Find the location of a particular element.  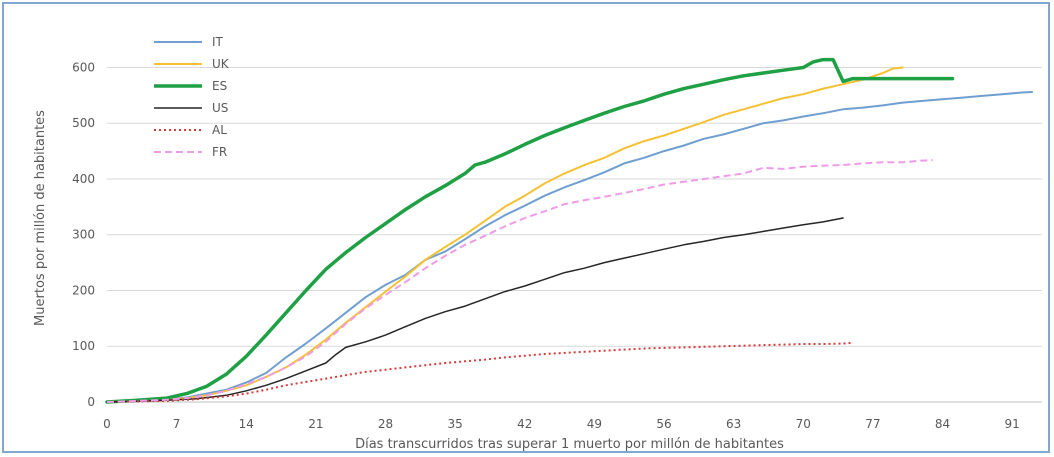

x-tick-label: 49 is located at coordinates (594, 424).